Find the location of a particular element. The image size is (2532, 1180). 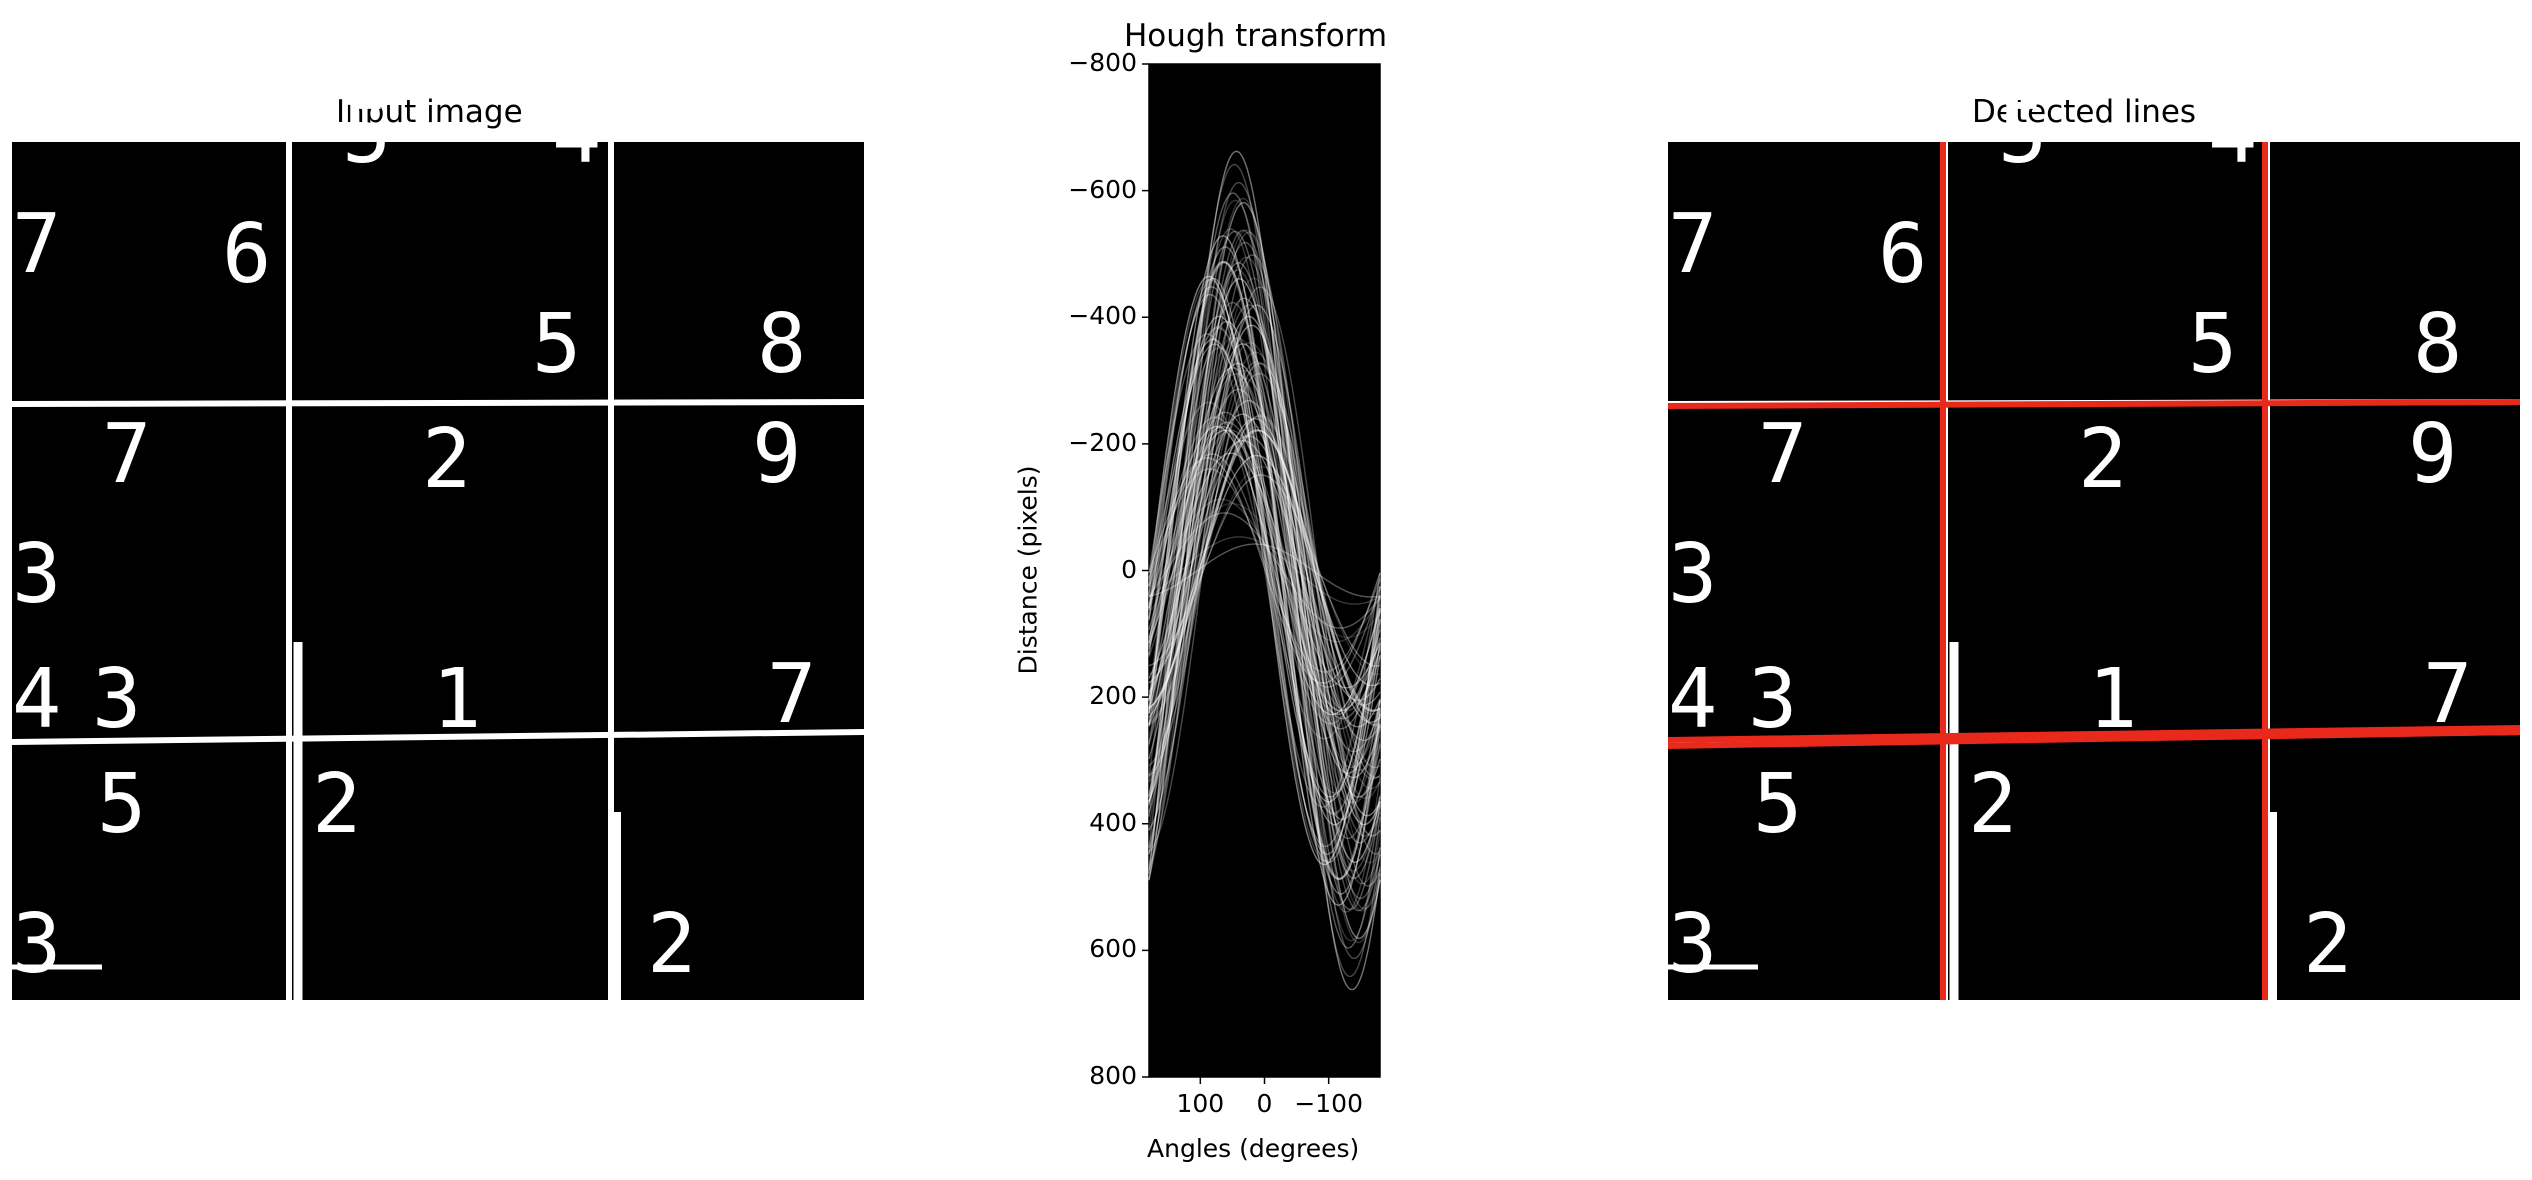

detected-line is located at coordinates (2094, 734).